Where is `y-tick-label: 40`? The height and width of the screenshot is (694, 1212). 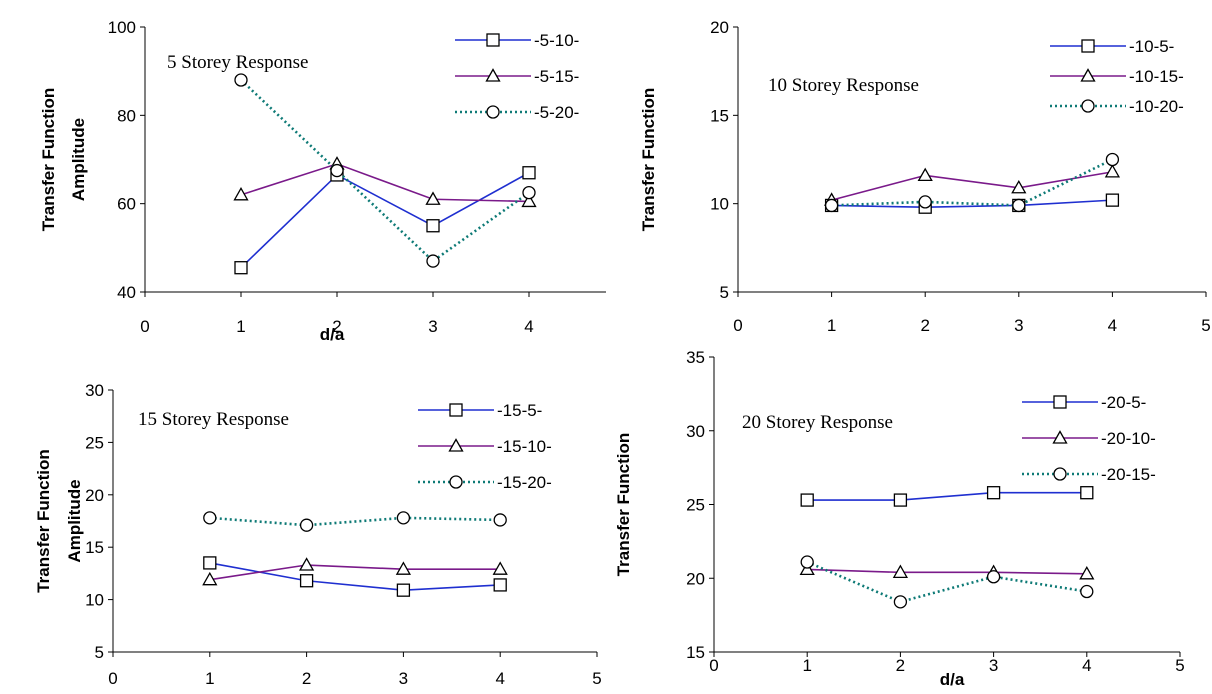
y-tick-label: 40 is located at coordinates (126, 292).